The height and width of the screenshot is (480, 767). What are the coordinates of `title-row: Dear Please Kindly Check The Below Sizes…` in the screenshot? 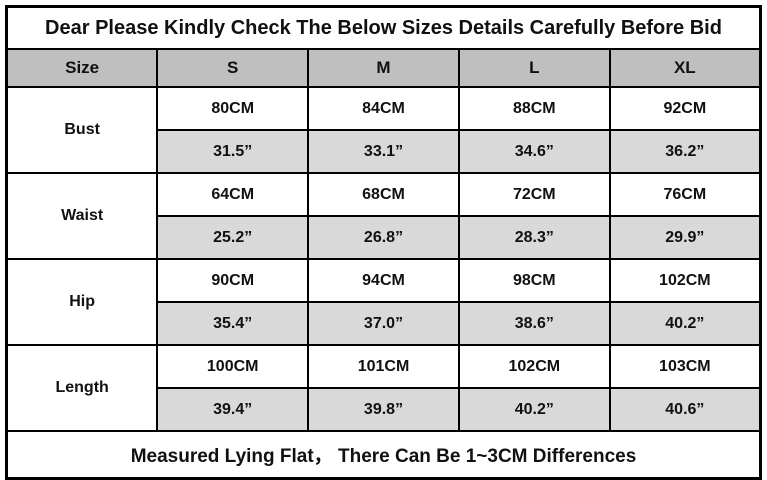 It's located at (383, 27).